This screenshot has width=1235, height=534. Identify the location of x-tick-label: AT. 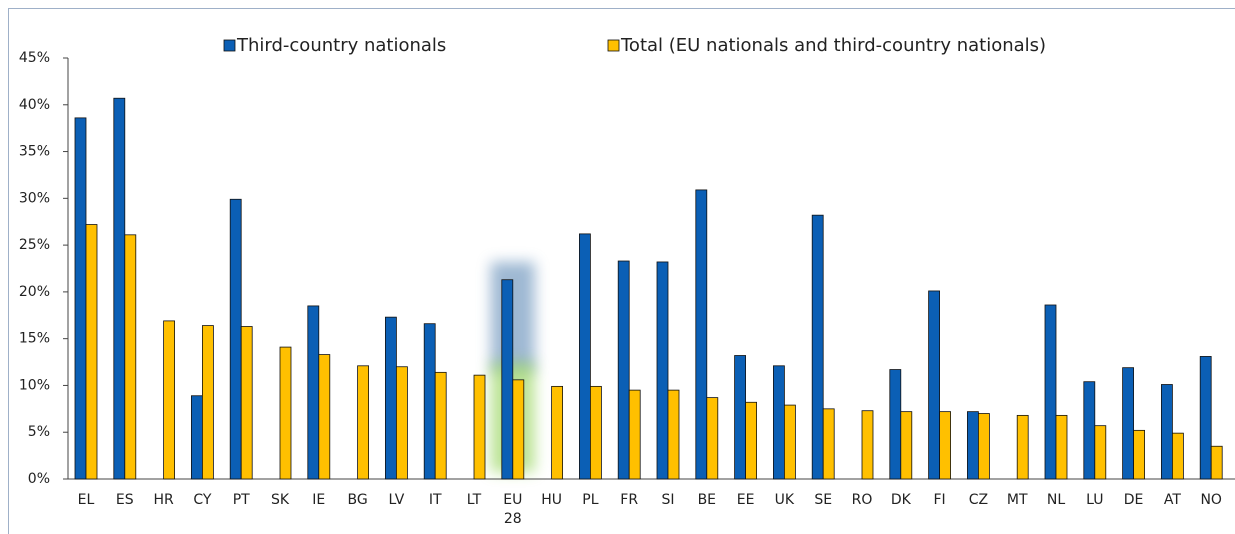
(1172, 500).